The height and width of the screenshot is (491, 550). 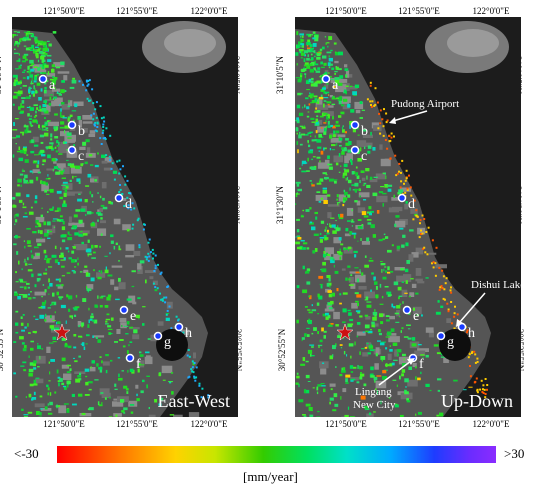 I want to click on lat-tick: 31°10'5"N, so click(x=279, y=75).